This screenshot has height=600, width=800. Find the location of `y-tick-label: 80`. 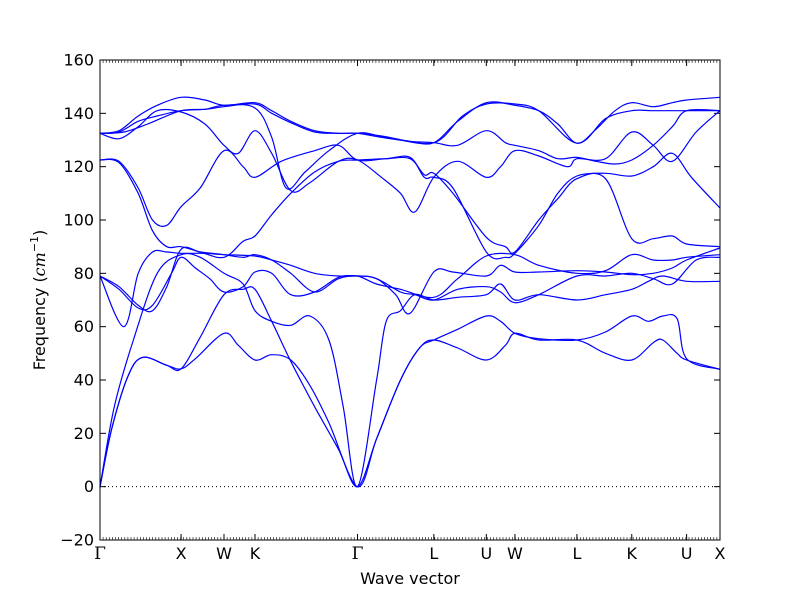

y-tick-label: 80 is located at coordinates (84, 273).